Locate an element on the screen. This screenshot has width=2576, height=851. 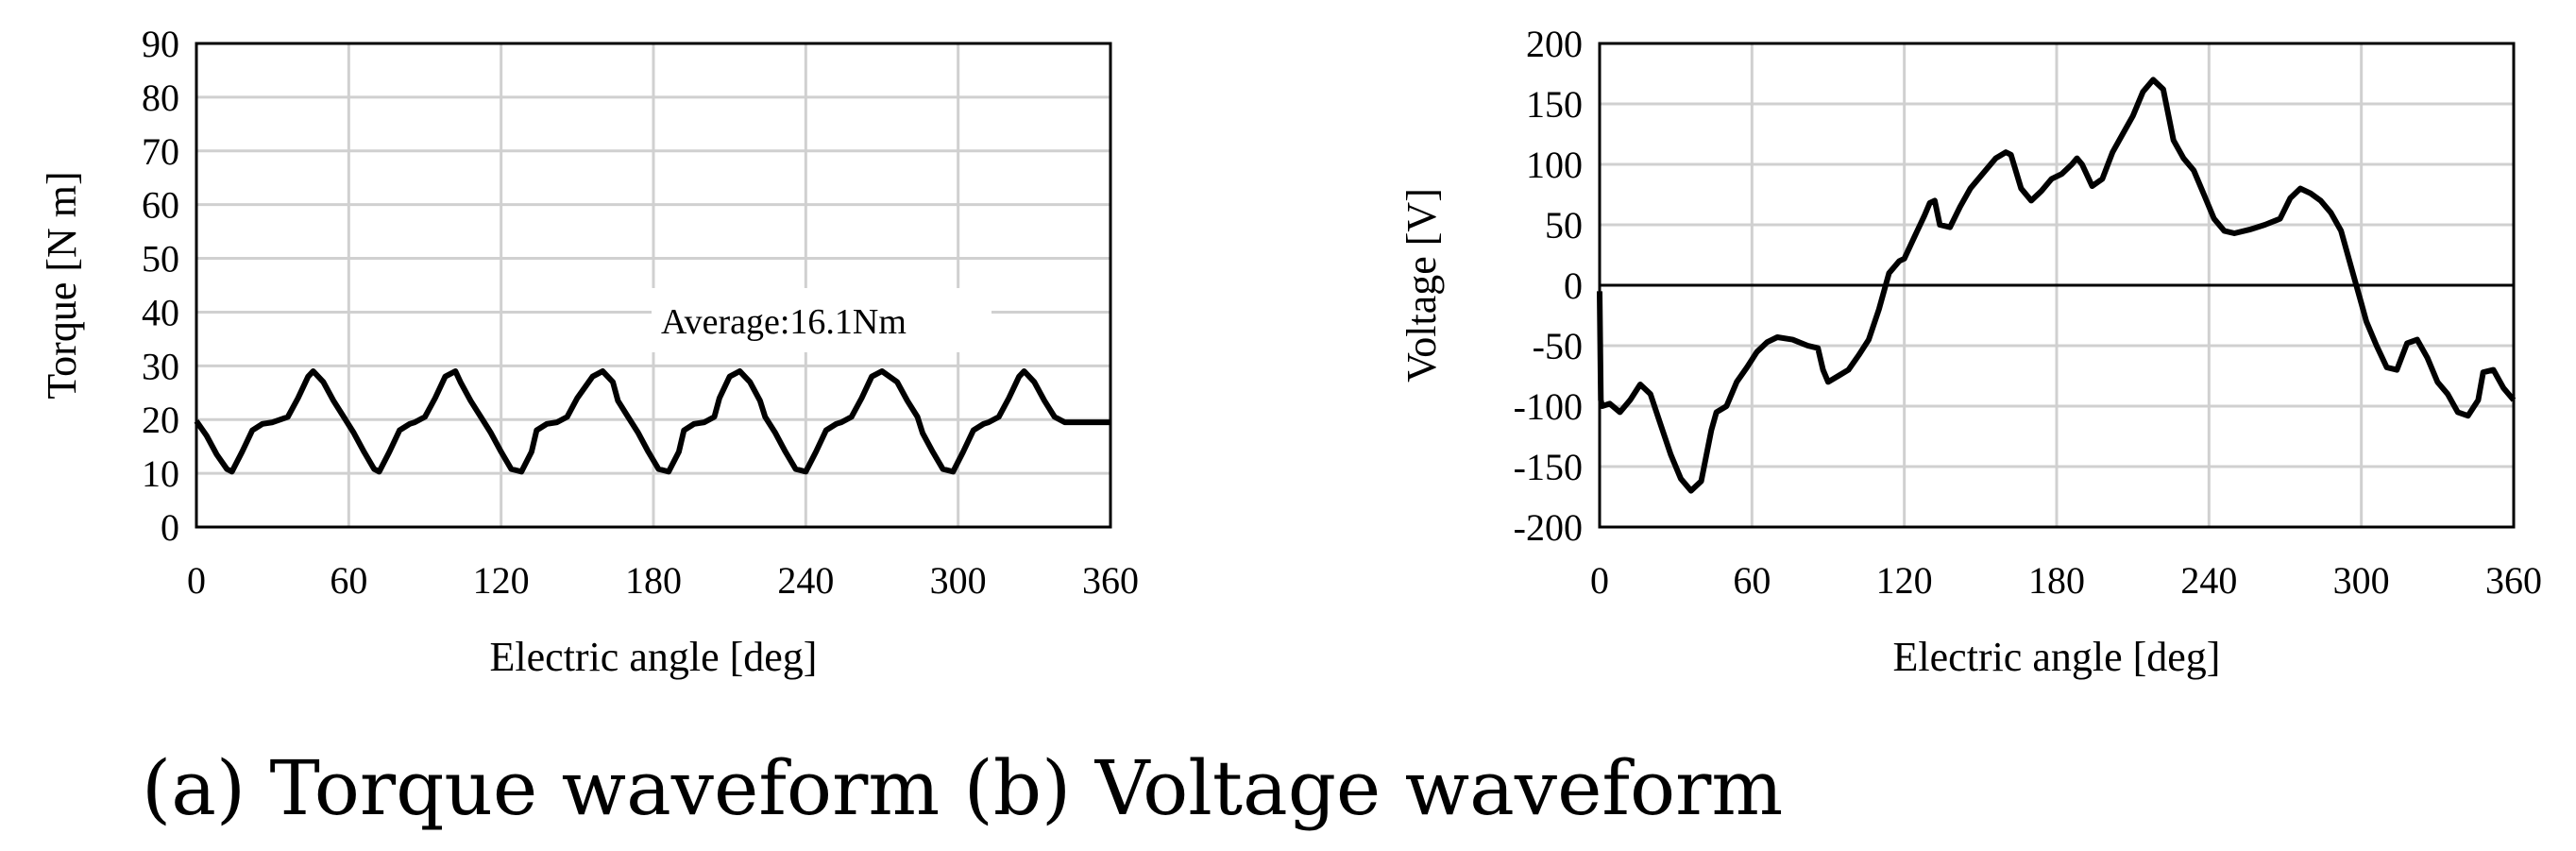
voltage-x-tick-label: 240 is located at coordinates (2208, 580).